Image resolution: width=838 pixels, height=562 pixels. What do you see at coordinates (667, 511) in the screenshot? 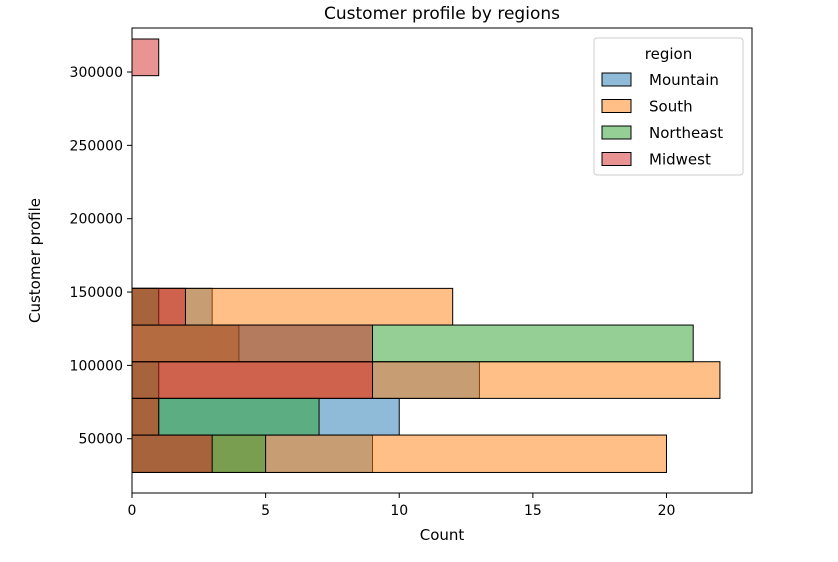
I see `x-tick-label: 20` at bounding box center [667, 511].